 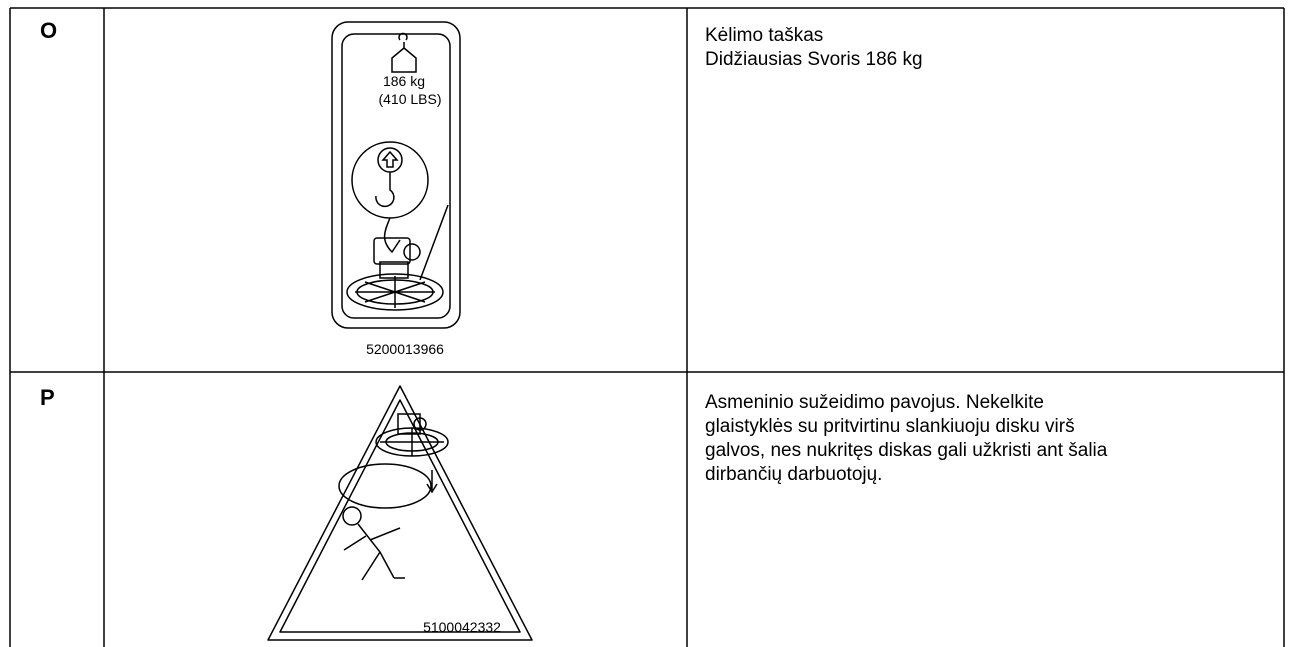 I want to click on warning-decal, so click(x=400, y=513).